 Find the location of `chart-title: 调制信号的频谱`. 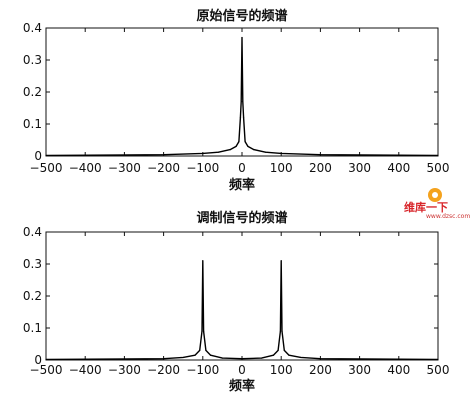

chart-title: 调制信号的频谱 is located at coordinates (241, 218).